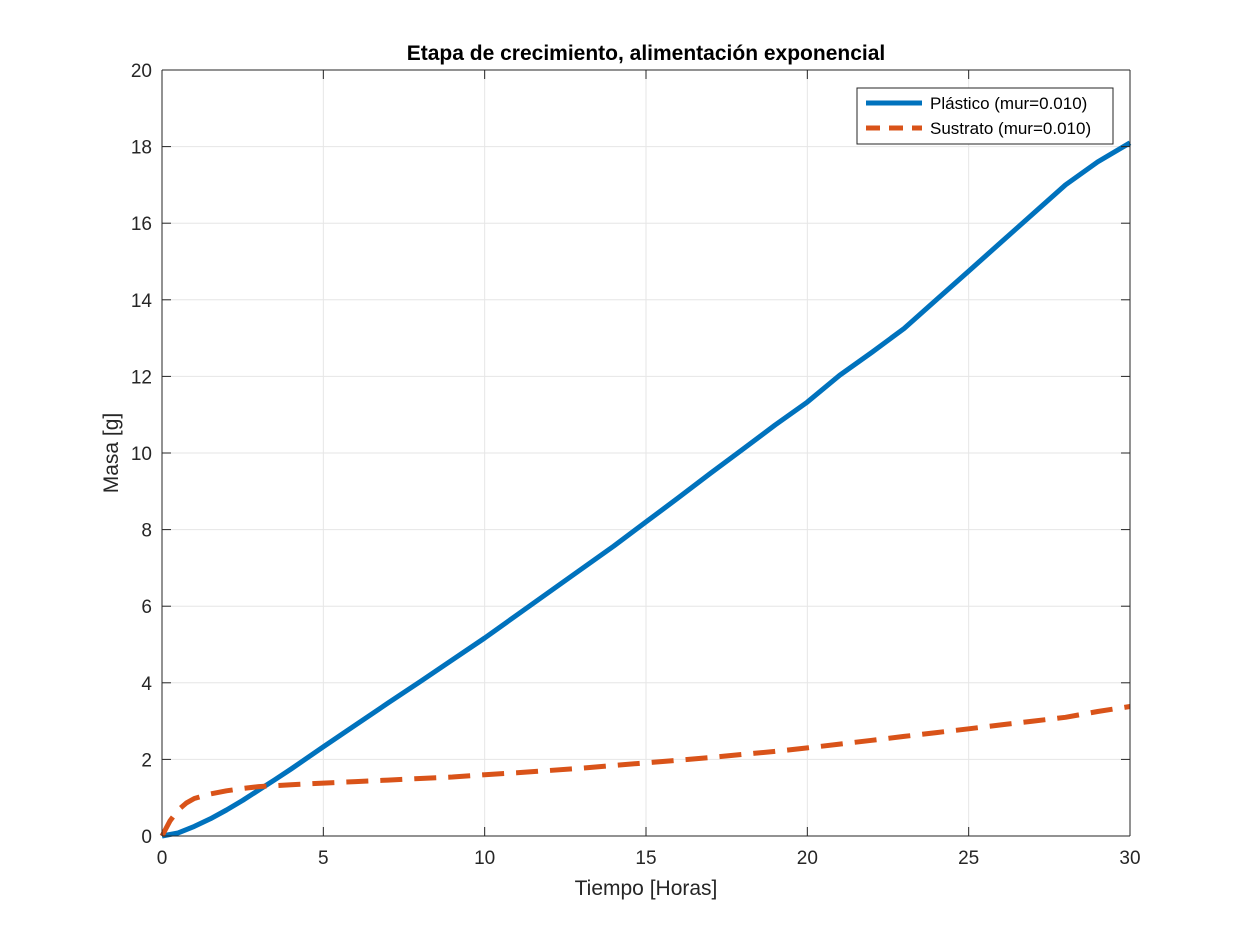 This screenshot has height=943, width=1250. Describe the element at coordinates (484, 858) in the screenshot. I see `x-tick-label: 10` at that location.